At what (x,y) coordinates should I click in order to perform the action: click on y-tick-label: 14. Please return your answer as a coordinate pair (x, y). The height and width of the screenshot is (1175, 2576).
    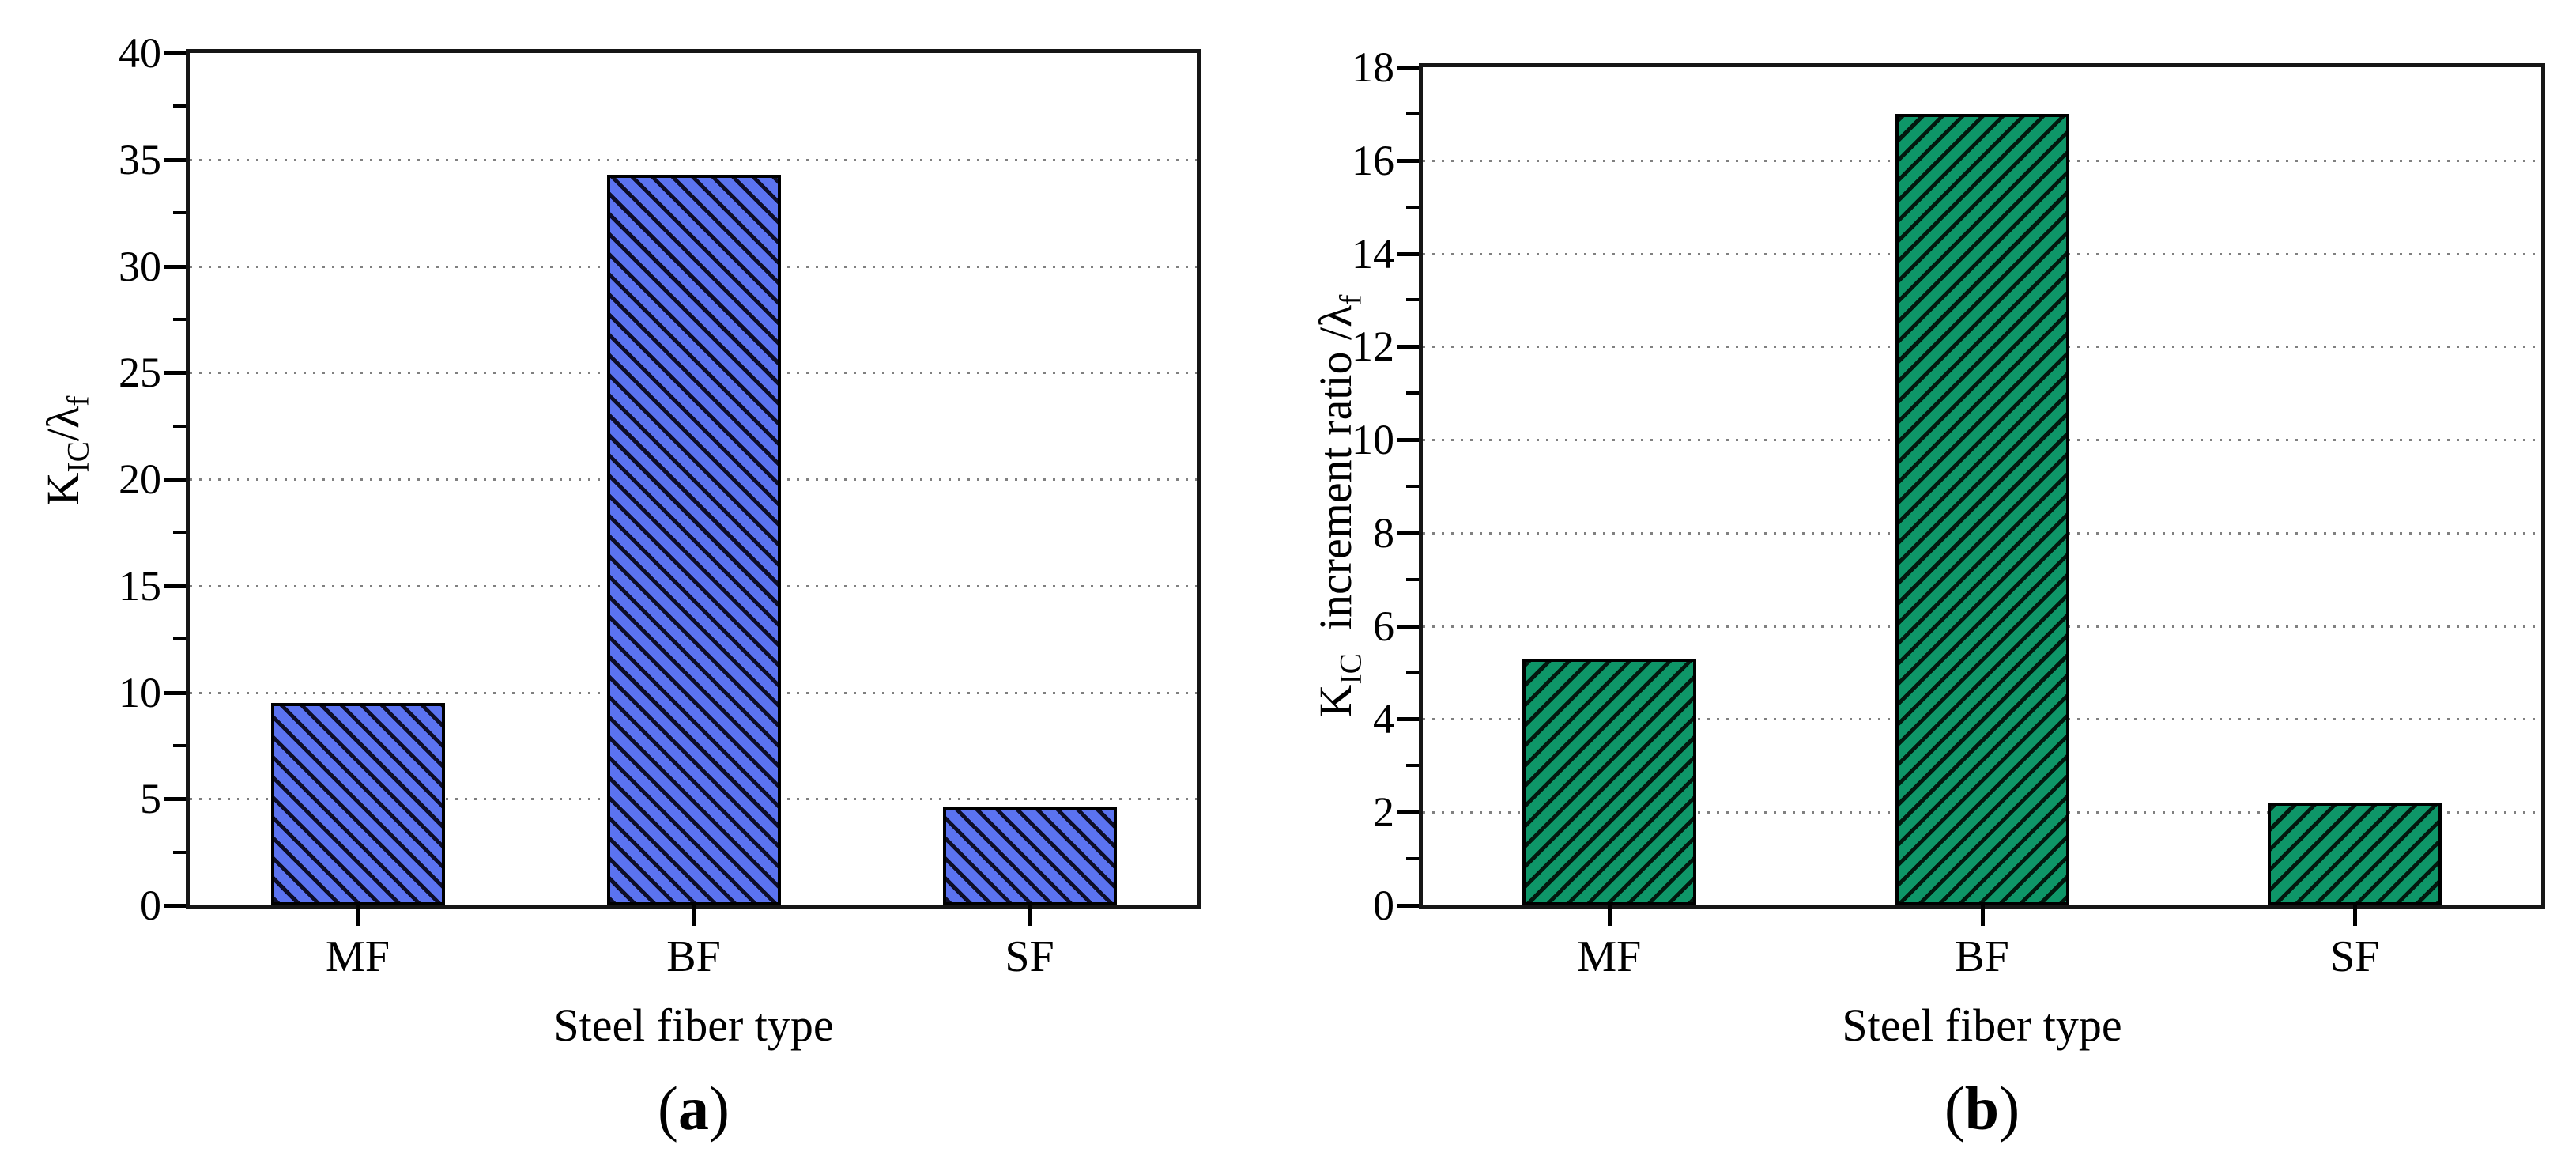
    Looking at the image, I should click on (1373, 254).